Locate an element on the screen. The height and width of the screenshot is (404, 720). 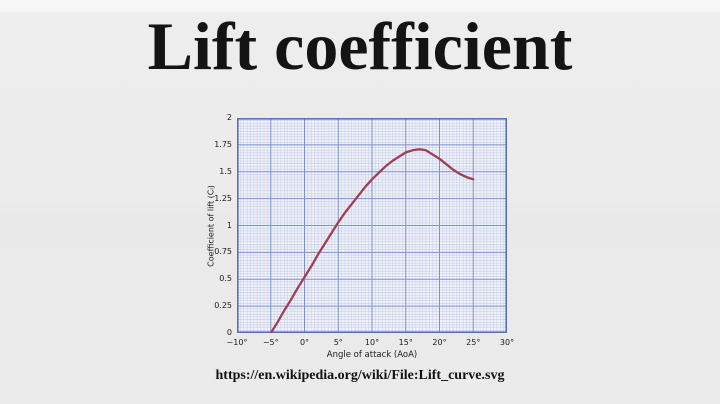
x-tick-label: 25° is located at coordinates (473, 342).